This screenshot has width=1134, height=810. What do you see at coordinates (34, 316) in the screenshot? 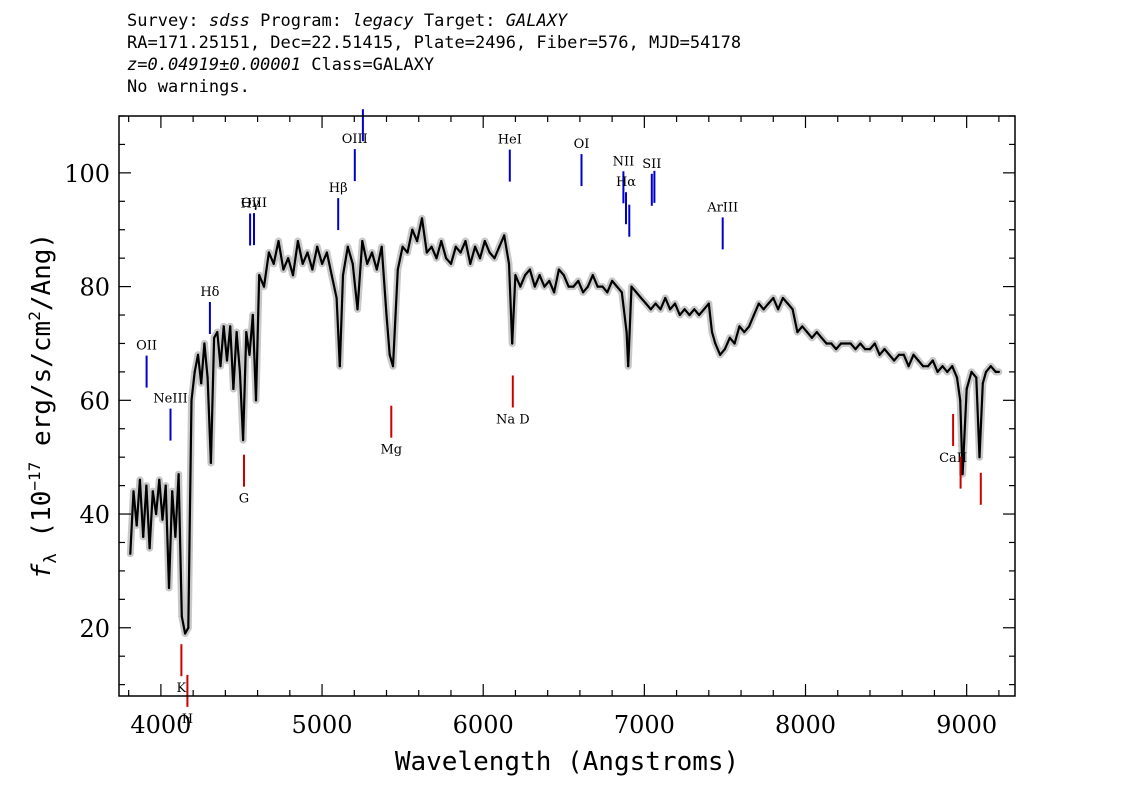
I see `y-axis-title-exponent-2: 2` at bounding box center [34, 316].